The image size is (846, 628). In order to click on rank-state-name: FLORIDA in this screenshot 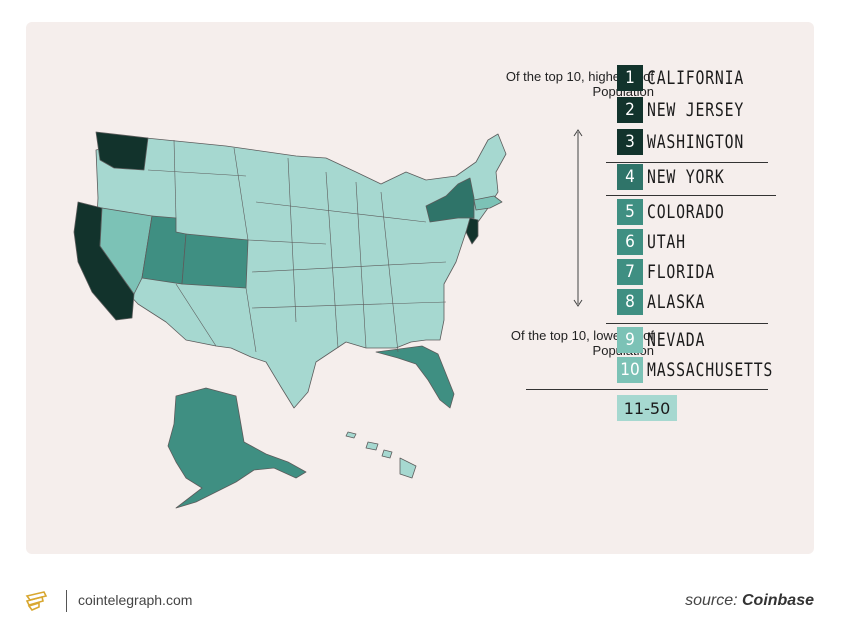, I will do `click(681, 272)`.